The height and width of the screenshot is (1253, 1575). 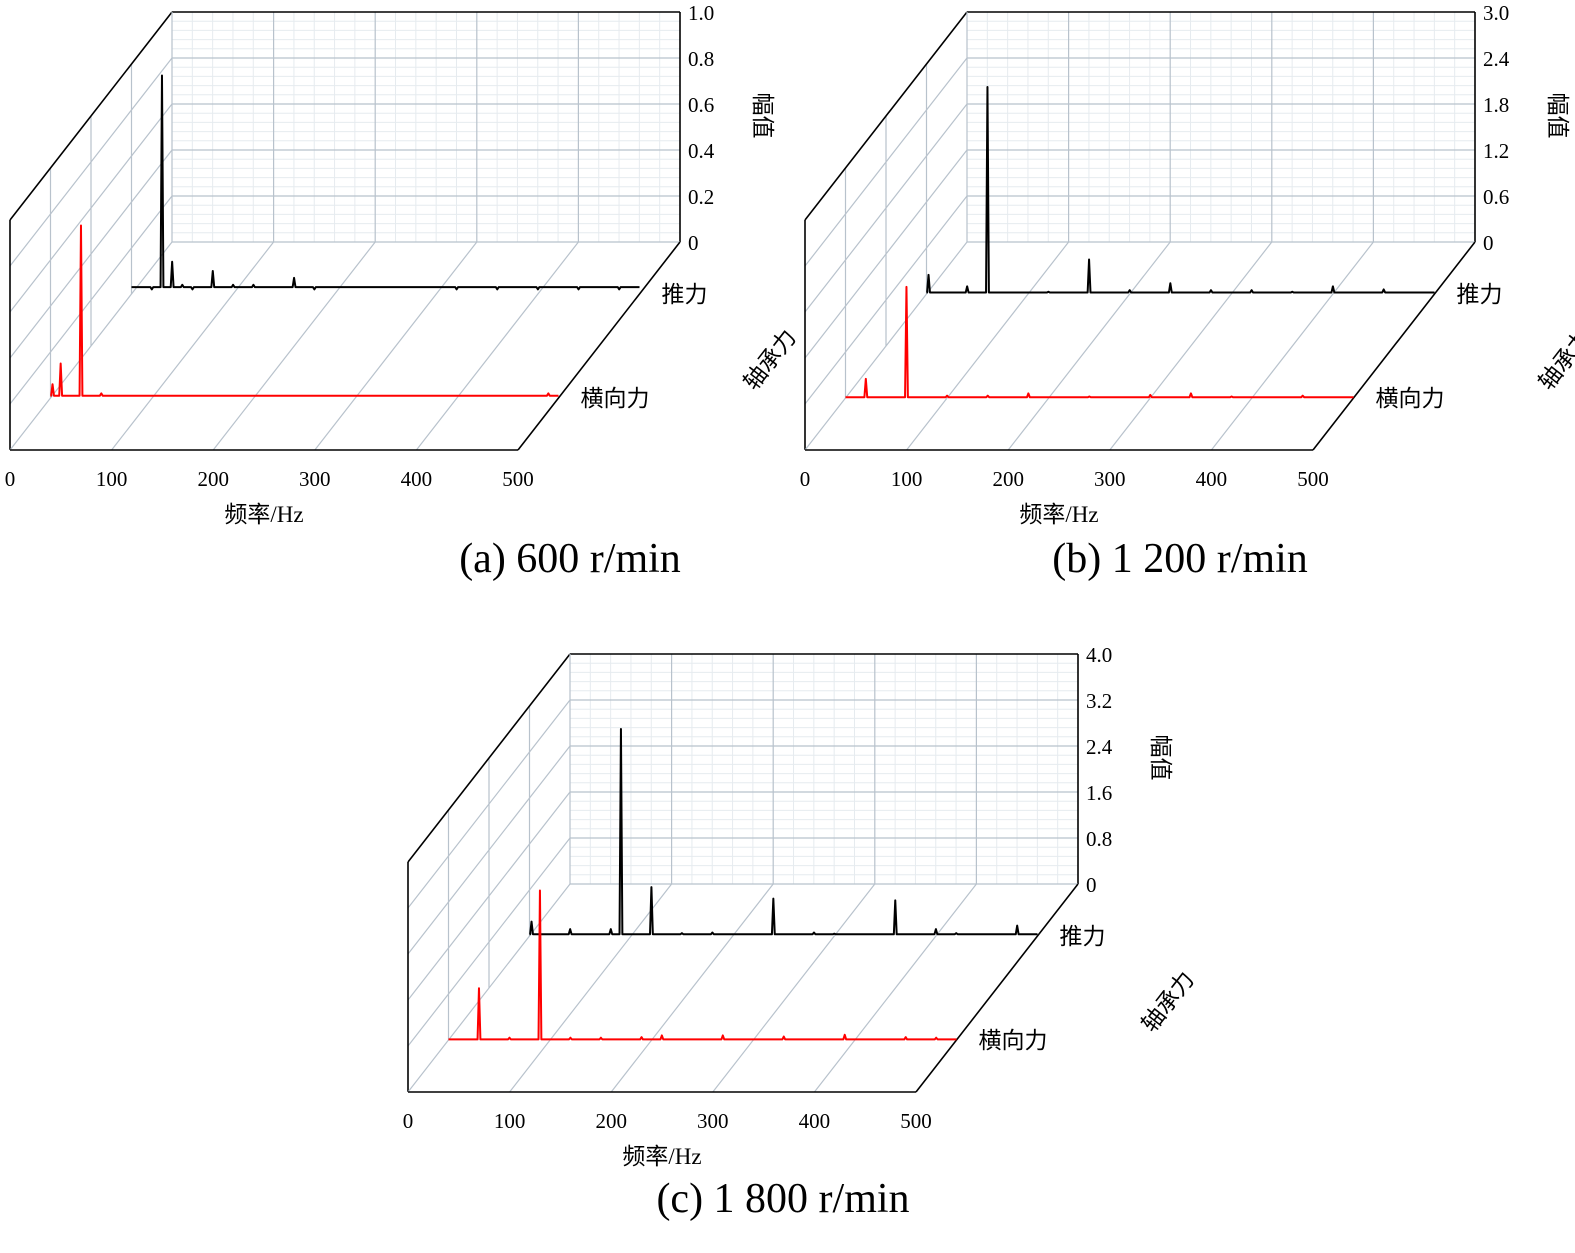 I want to click on z-tick-label: 1.0, so click(x=701, y=13).